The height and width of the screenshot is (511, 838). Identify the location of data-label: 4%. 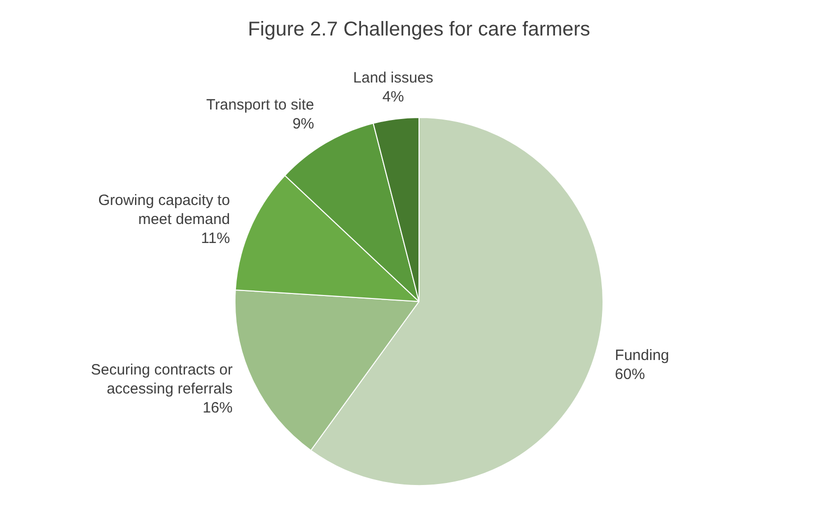
(393, 97).